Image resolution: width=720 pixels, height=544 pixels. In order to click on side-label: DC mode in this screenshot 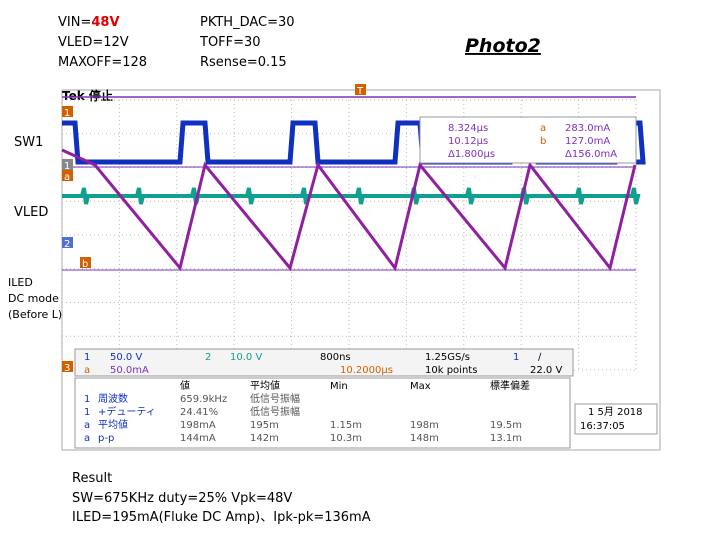, I will do `click(33, 298)`.